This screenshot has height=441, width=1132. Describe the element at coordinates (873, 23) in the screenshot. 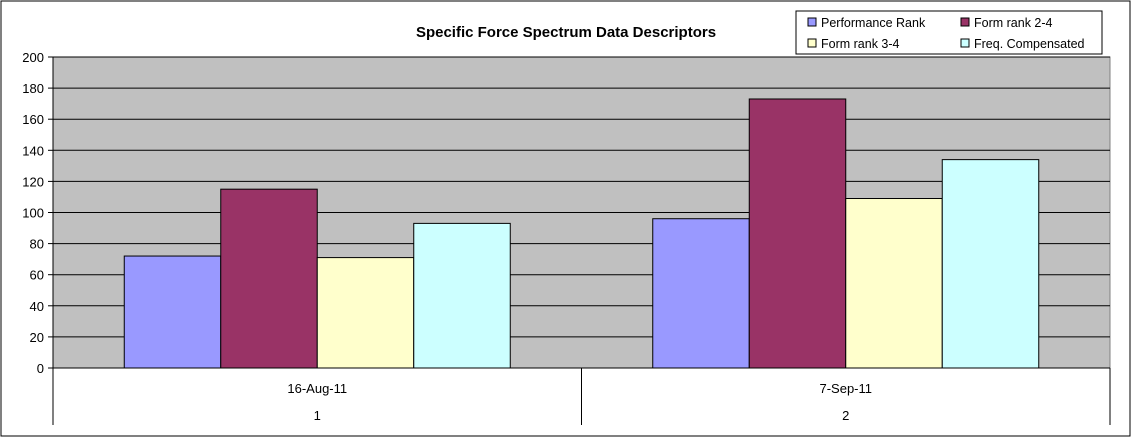

I see `legend-label: Performance Rank` at that location.